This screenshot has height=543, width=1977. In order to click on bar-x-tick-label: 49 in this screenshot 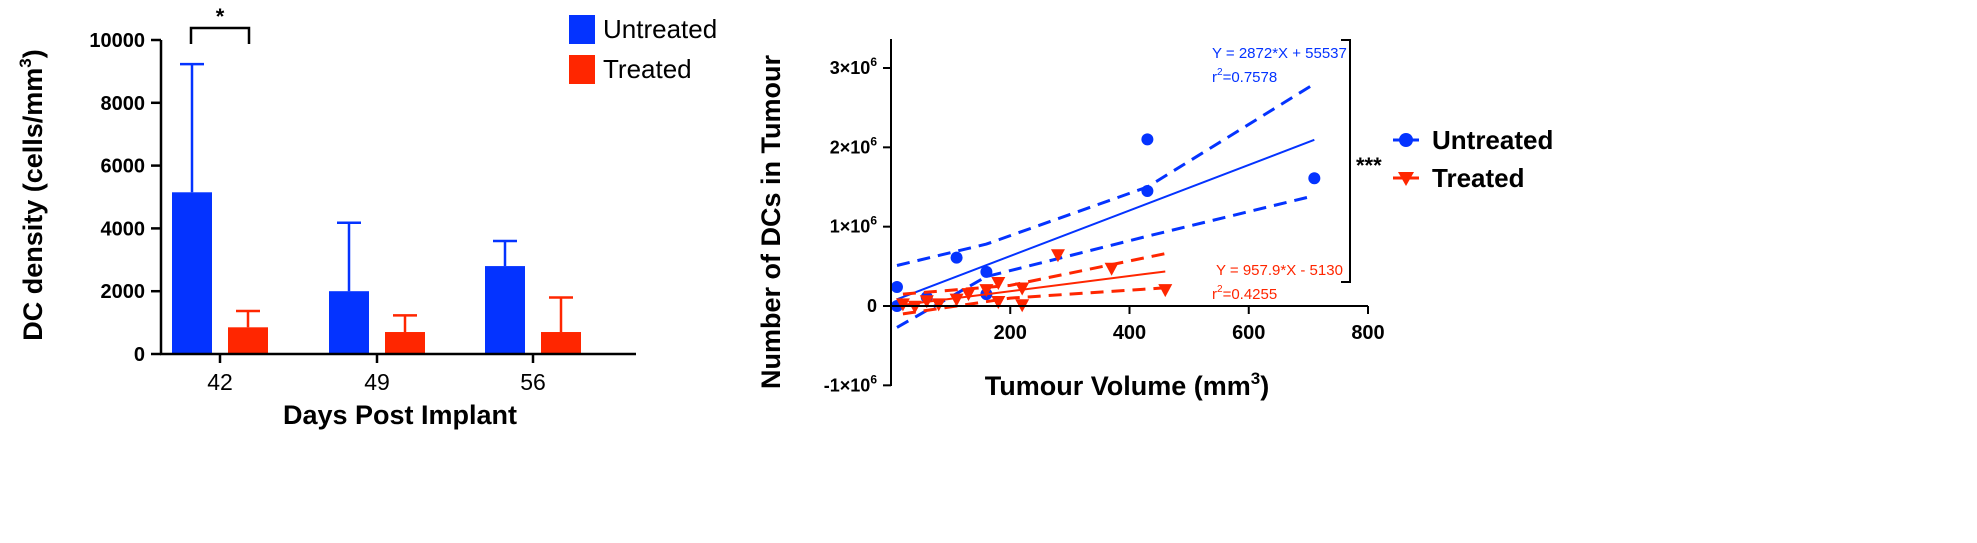, I will do `click(377, 382)`.